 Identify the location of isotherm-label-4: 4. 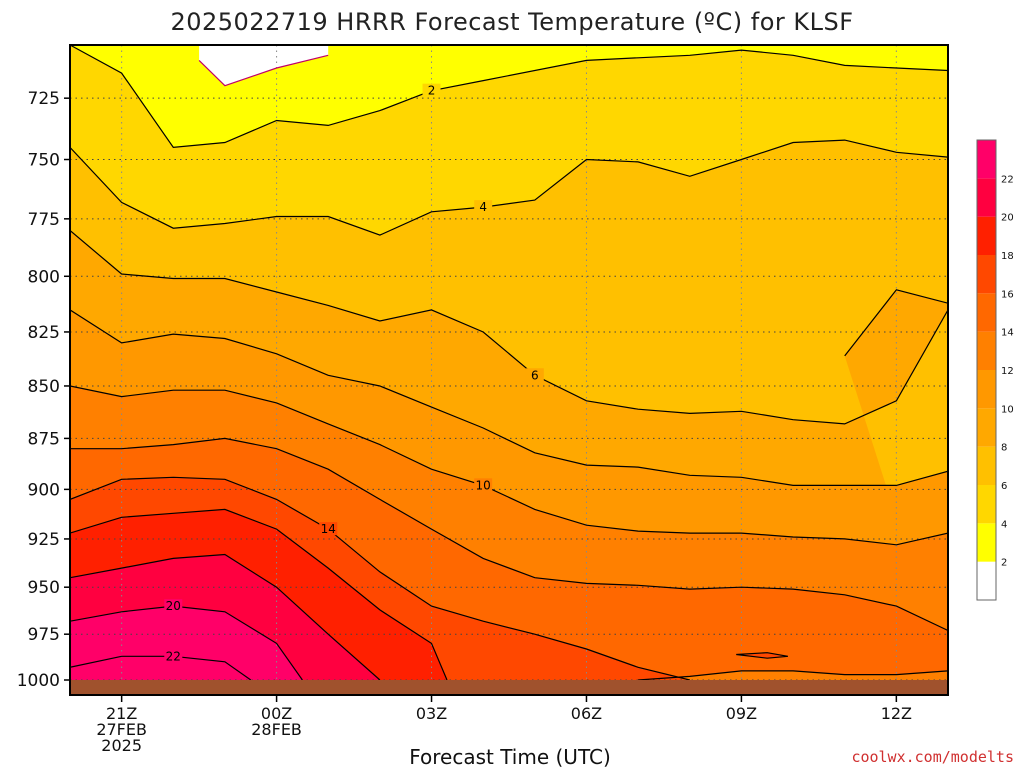
(483, 207).